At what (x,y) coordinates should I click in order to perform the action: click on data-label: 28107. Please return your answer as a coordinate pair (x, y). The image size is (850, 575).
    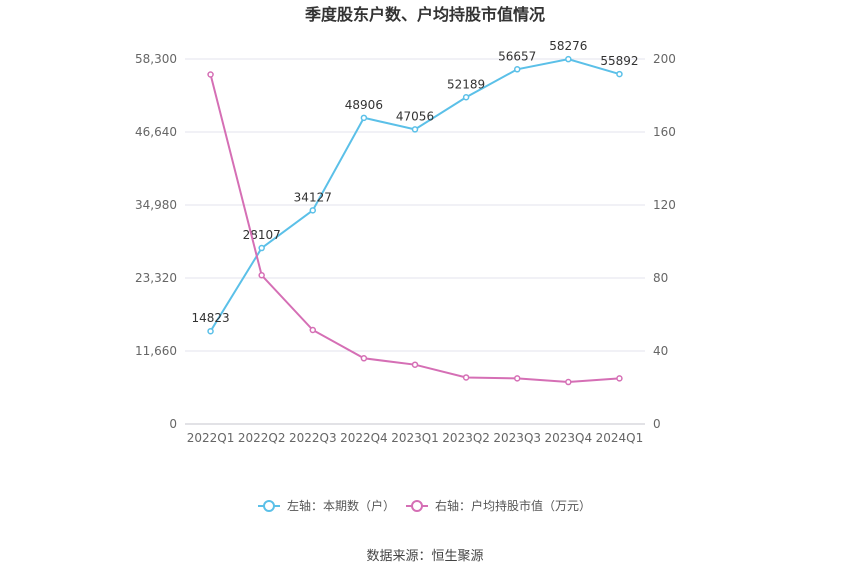
    Looking at the image, I should click on (262, 235).